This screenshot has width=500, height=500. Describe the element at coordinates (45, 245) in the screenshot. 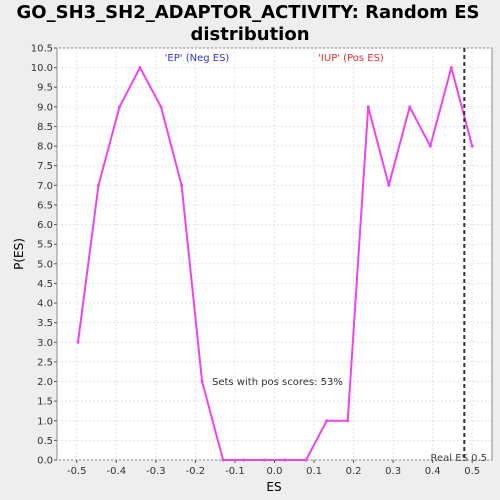

I see `y-tick-label: 5.5` at that location.